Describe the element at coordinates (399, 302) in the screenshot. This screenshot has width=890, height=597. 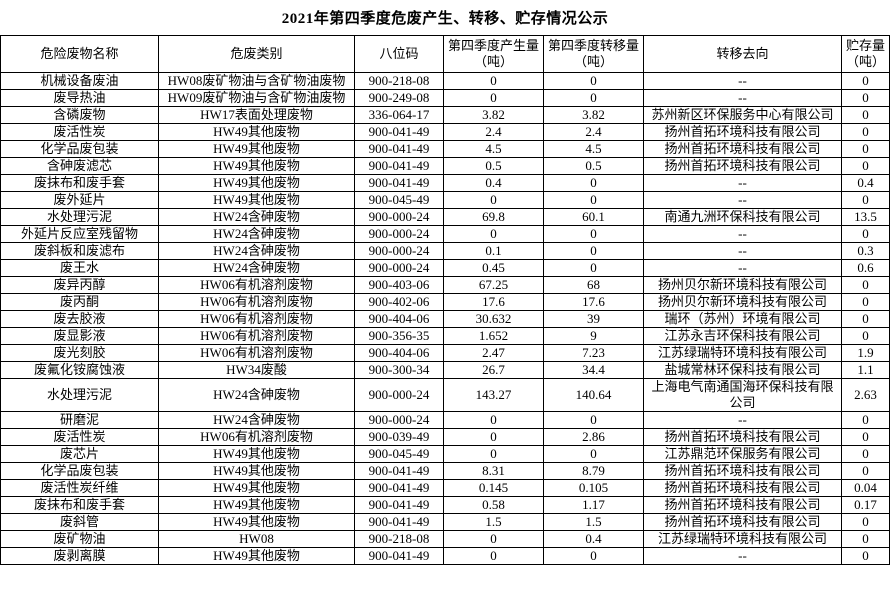
I see `cell-code: 900-402-06` at that location.